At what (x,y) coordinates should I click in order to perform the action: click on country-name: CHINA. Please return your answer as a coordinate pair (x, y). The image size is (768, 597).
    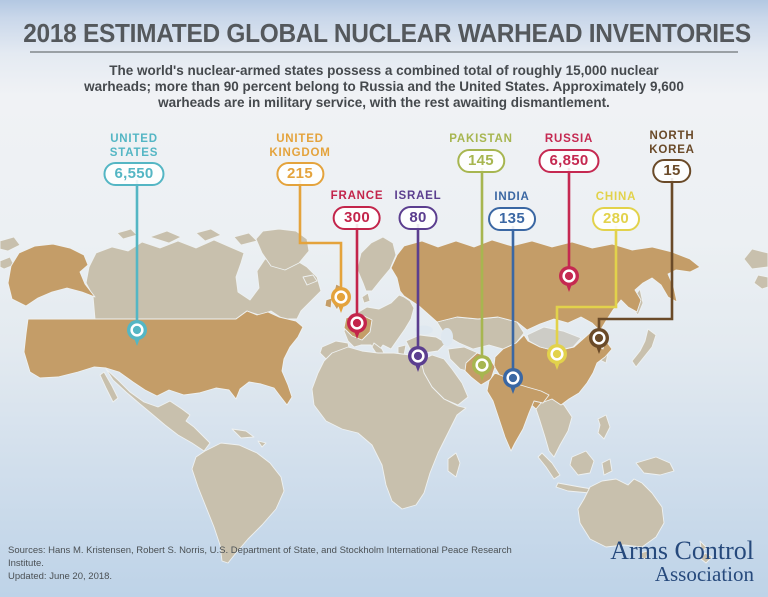
    Looking at the image, I should click on (616, 197).